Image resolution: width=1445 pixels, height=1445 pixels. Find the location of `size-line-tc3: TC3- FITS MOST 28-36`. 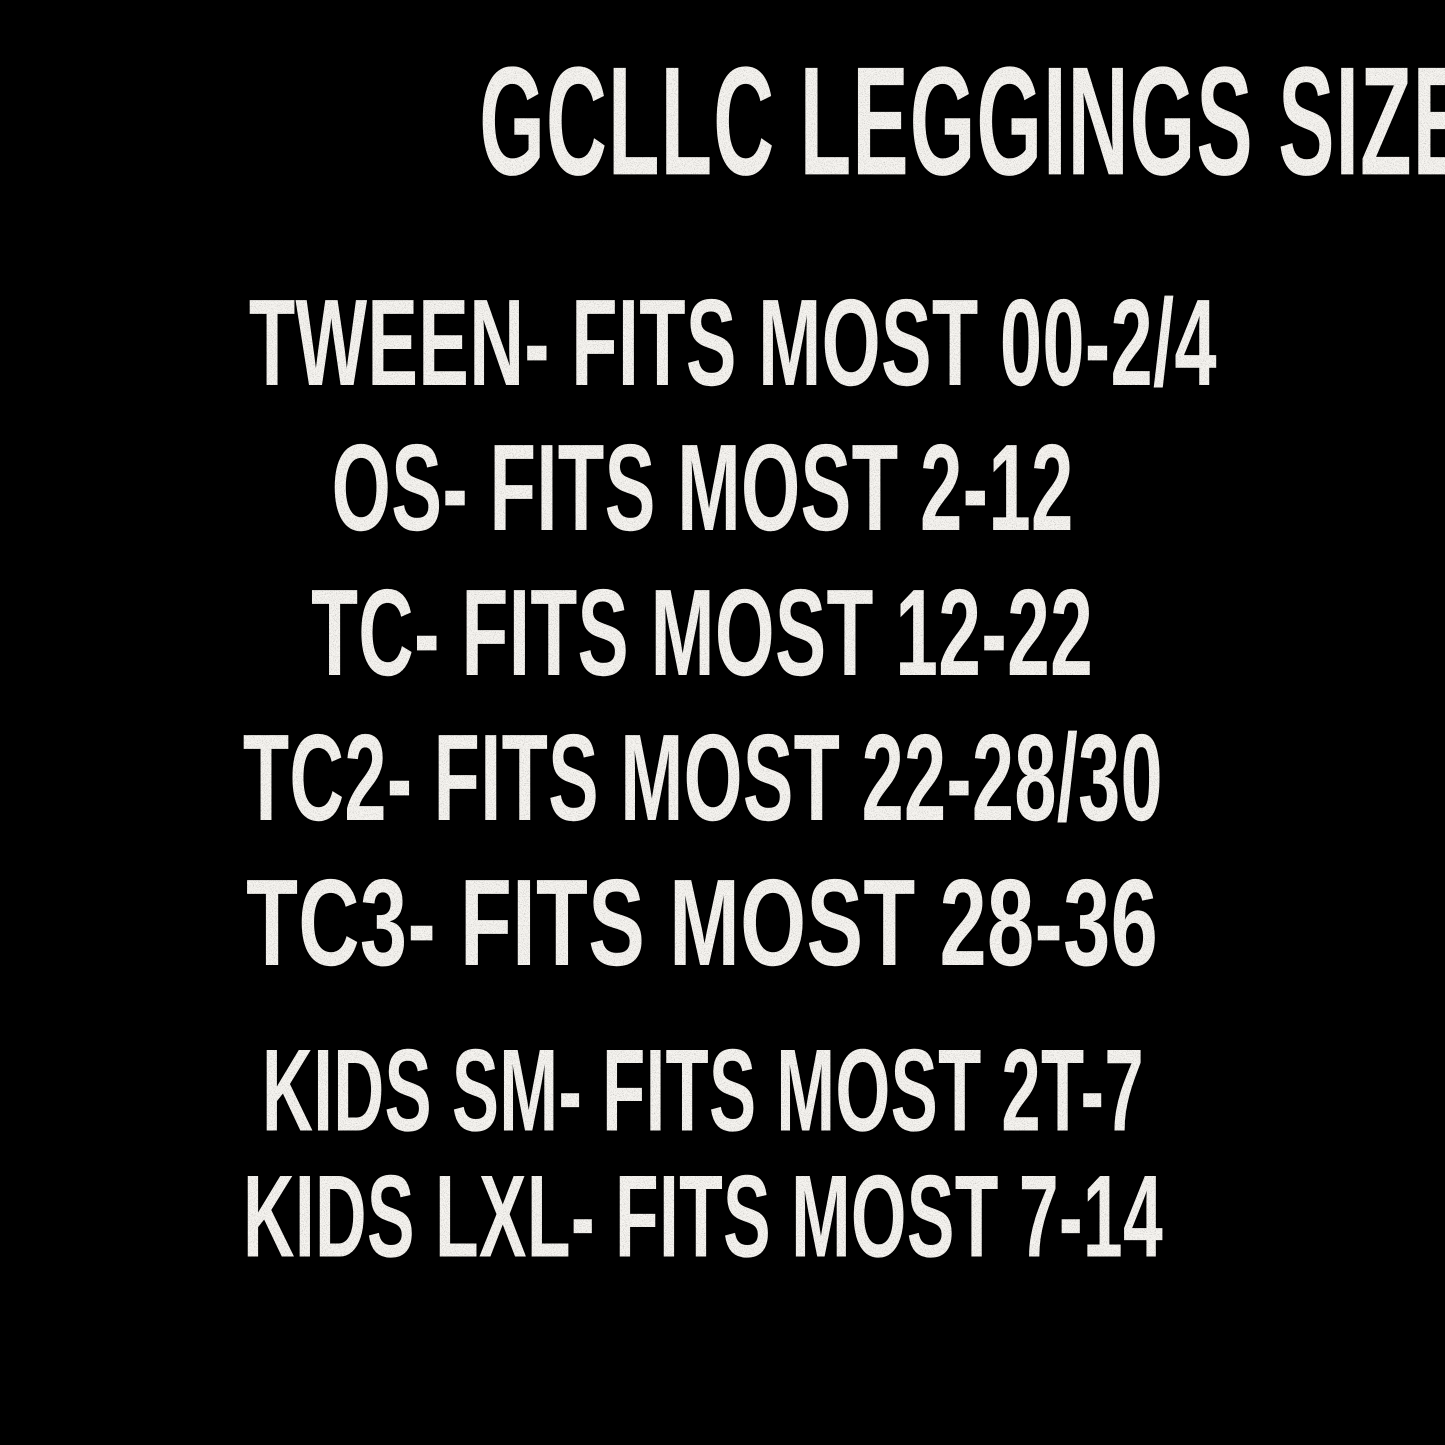

size-line-tc3: TC3- FITS MOST 28-36 is located at coordinates (702, 922).